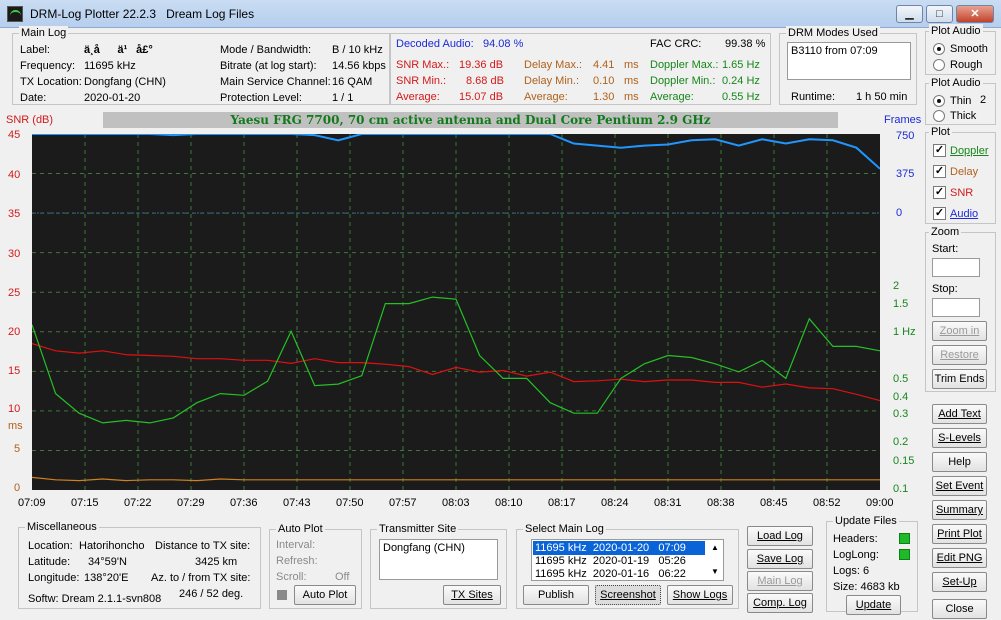  What do you see at coordinates (138, 503) in the screenshot?
I see `x-tick-label: 07:22` at bounding box center [138, 503].